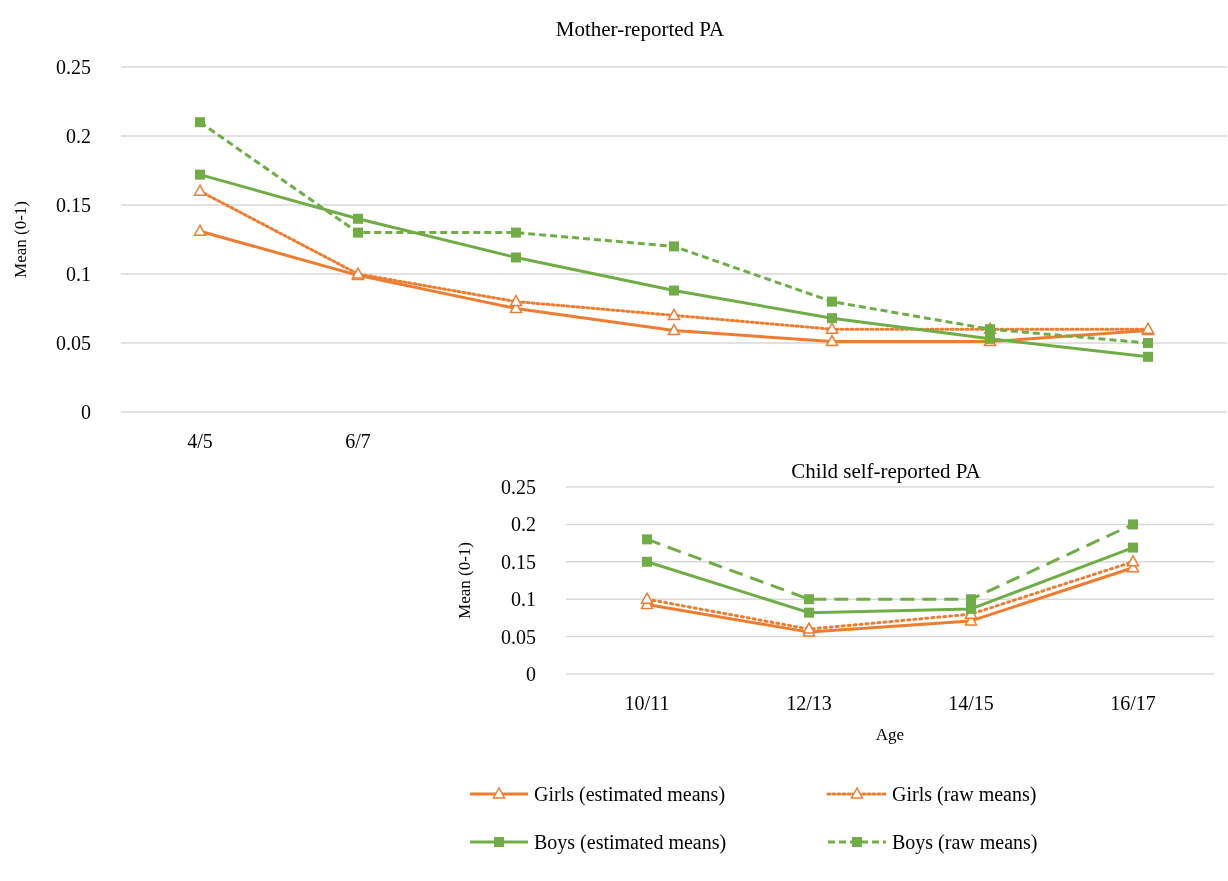 The image size is (1228, 881). What do you see at coordinates (964, 794) in the screenshot?
I see `legend-label: Girls (raw means)` at bounding box center [964, 794].